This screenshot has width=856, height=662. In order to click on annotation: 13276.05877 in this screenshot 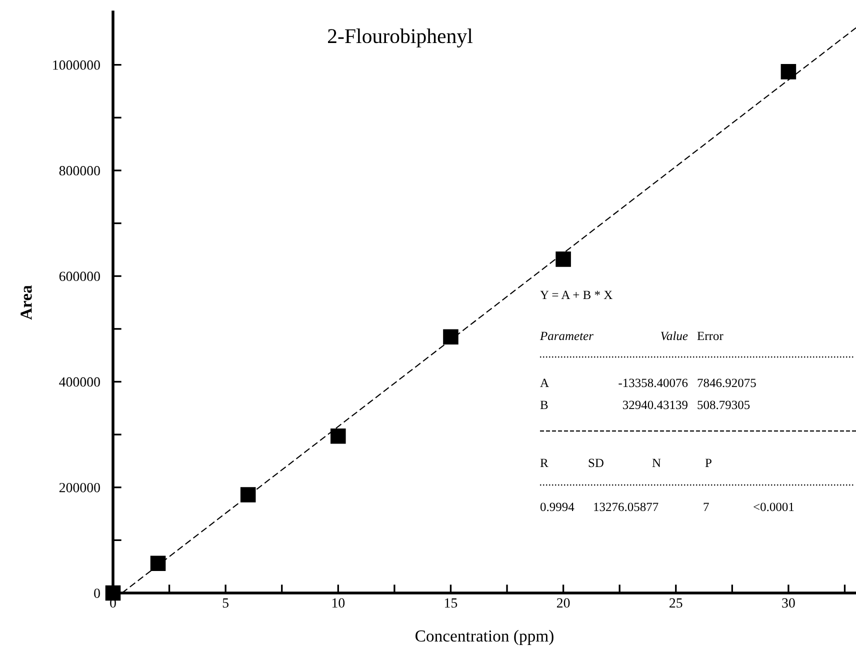, I will do `click(626, 507)`.